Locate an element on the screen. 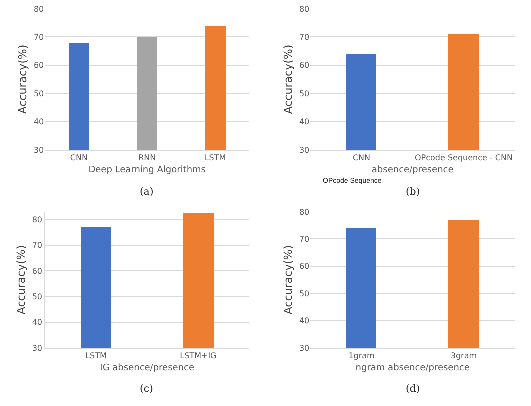  x-tick-label: 3gram is located at coordinates (464, 356).